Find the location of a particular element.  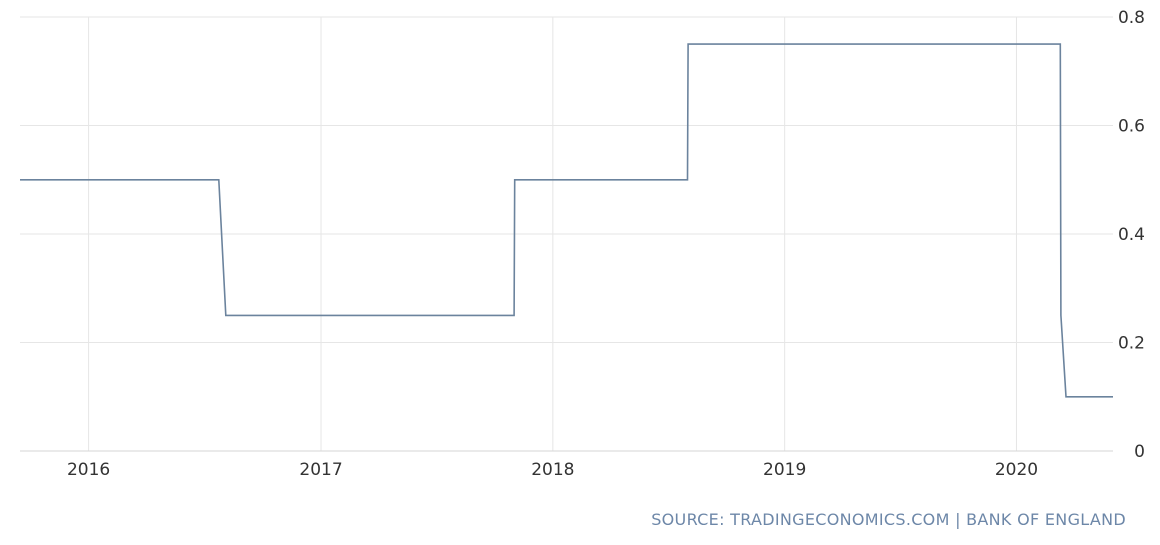

y-tick-label: 0.8 is located at coordinates (1131, 18).